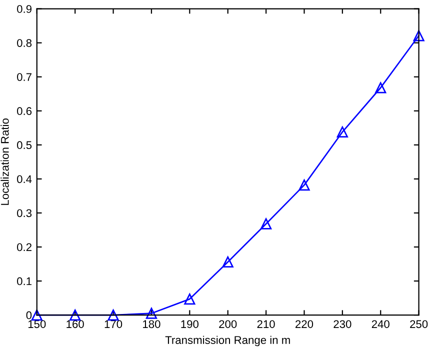 The width and height of the screenshot is (434, 352). What do you see at coordinates (151, 324) in the screenshot?
I see `x-tick-label: 180` at bounding box center [151, 324].